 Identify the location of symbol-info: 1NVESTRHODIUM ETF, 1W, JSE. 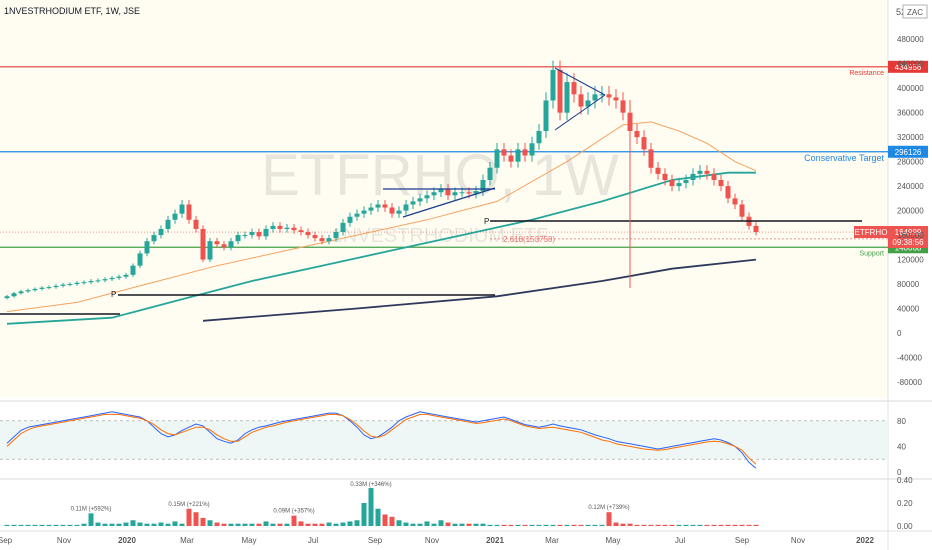
(72, 11).